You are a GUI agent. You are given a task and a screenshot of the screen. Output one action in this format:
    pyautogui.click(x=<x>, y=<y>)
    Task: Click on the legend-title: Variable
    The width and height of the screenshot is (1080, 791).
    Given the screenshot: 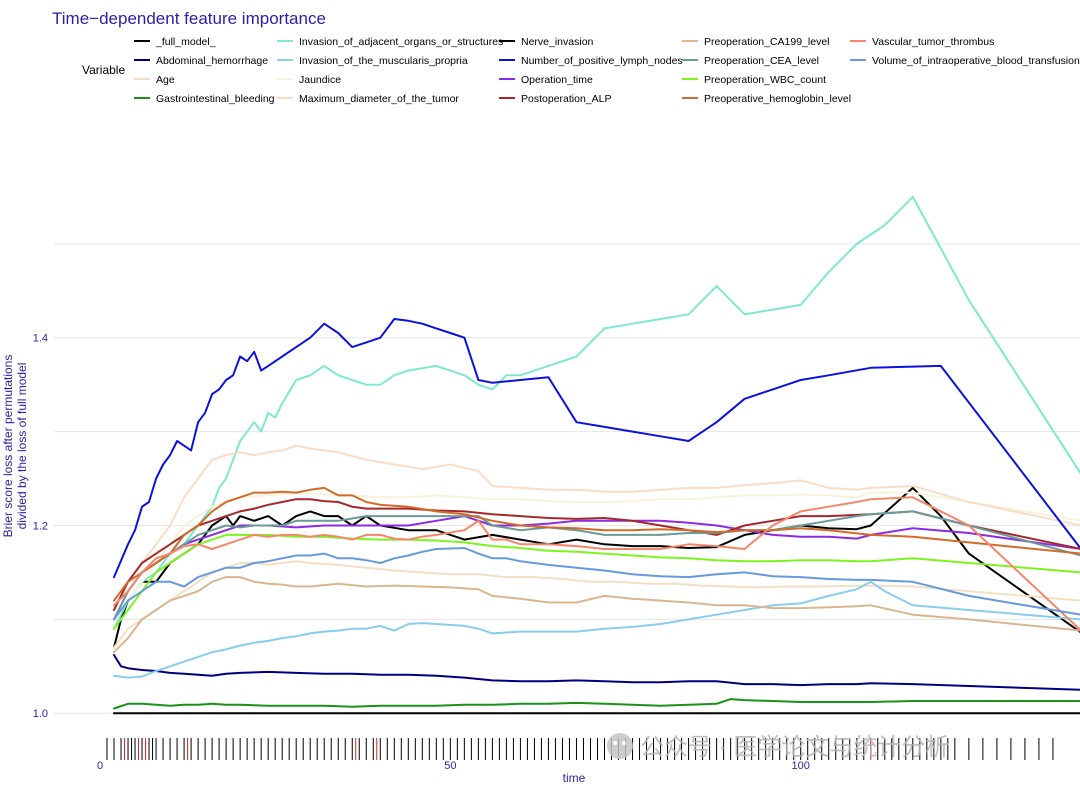 What is the action you would take?
    pyautogui.click(x=103, y=70)
    